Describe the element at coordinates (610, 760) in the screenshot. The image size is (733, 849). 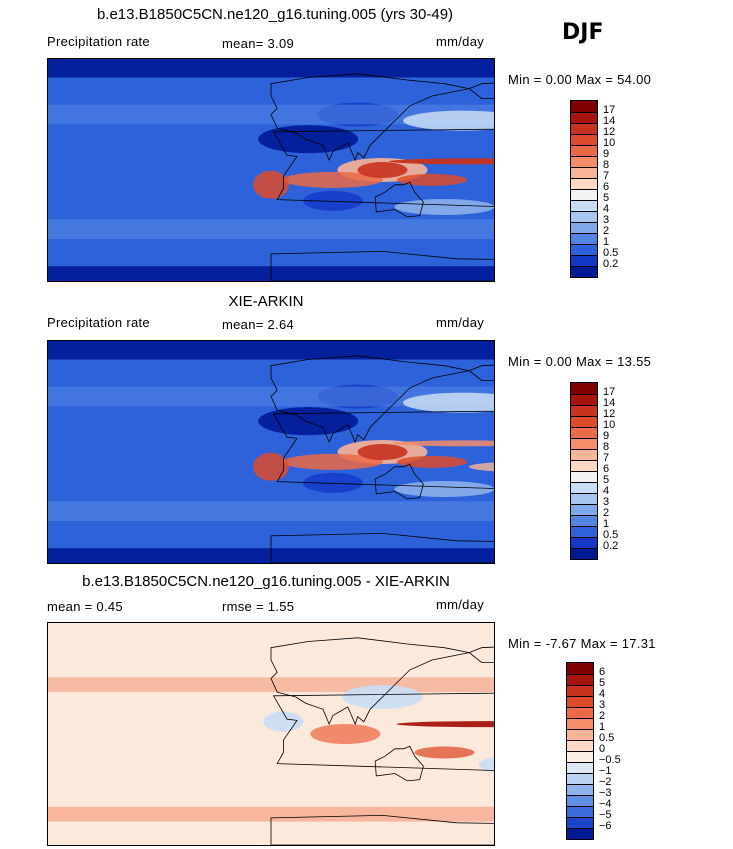
I see `colorbar-tick-label: −0.5` at that location.